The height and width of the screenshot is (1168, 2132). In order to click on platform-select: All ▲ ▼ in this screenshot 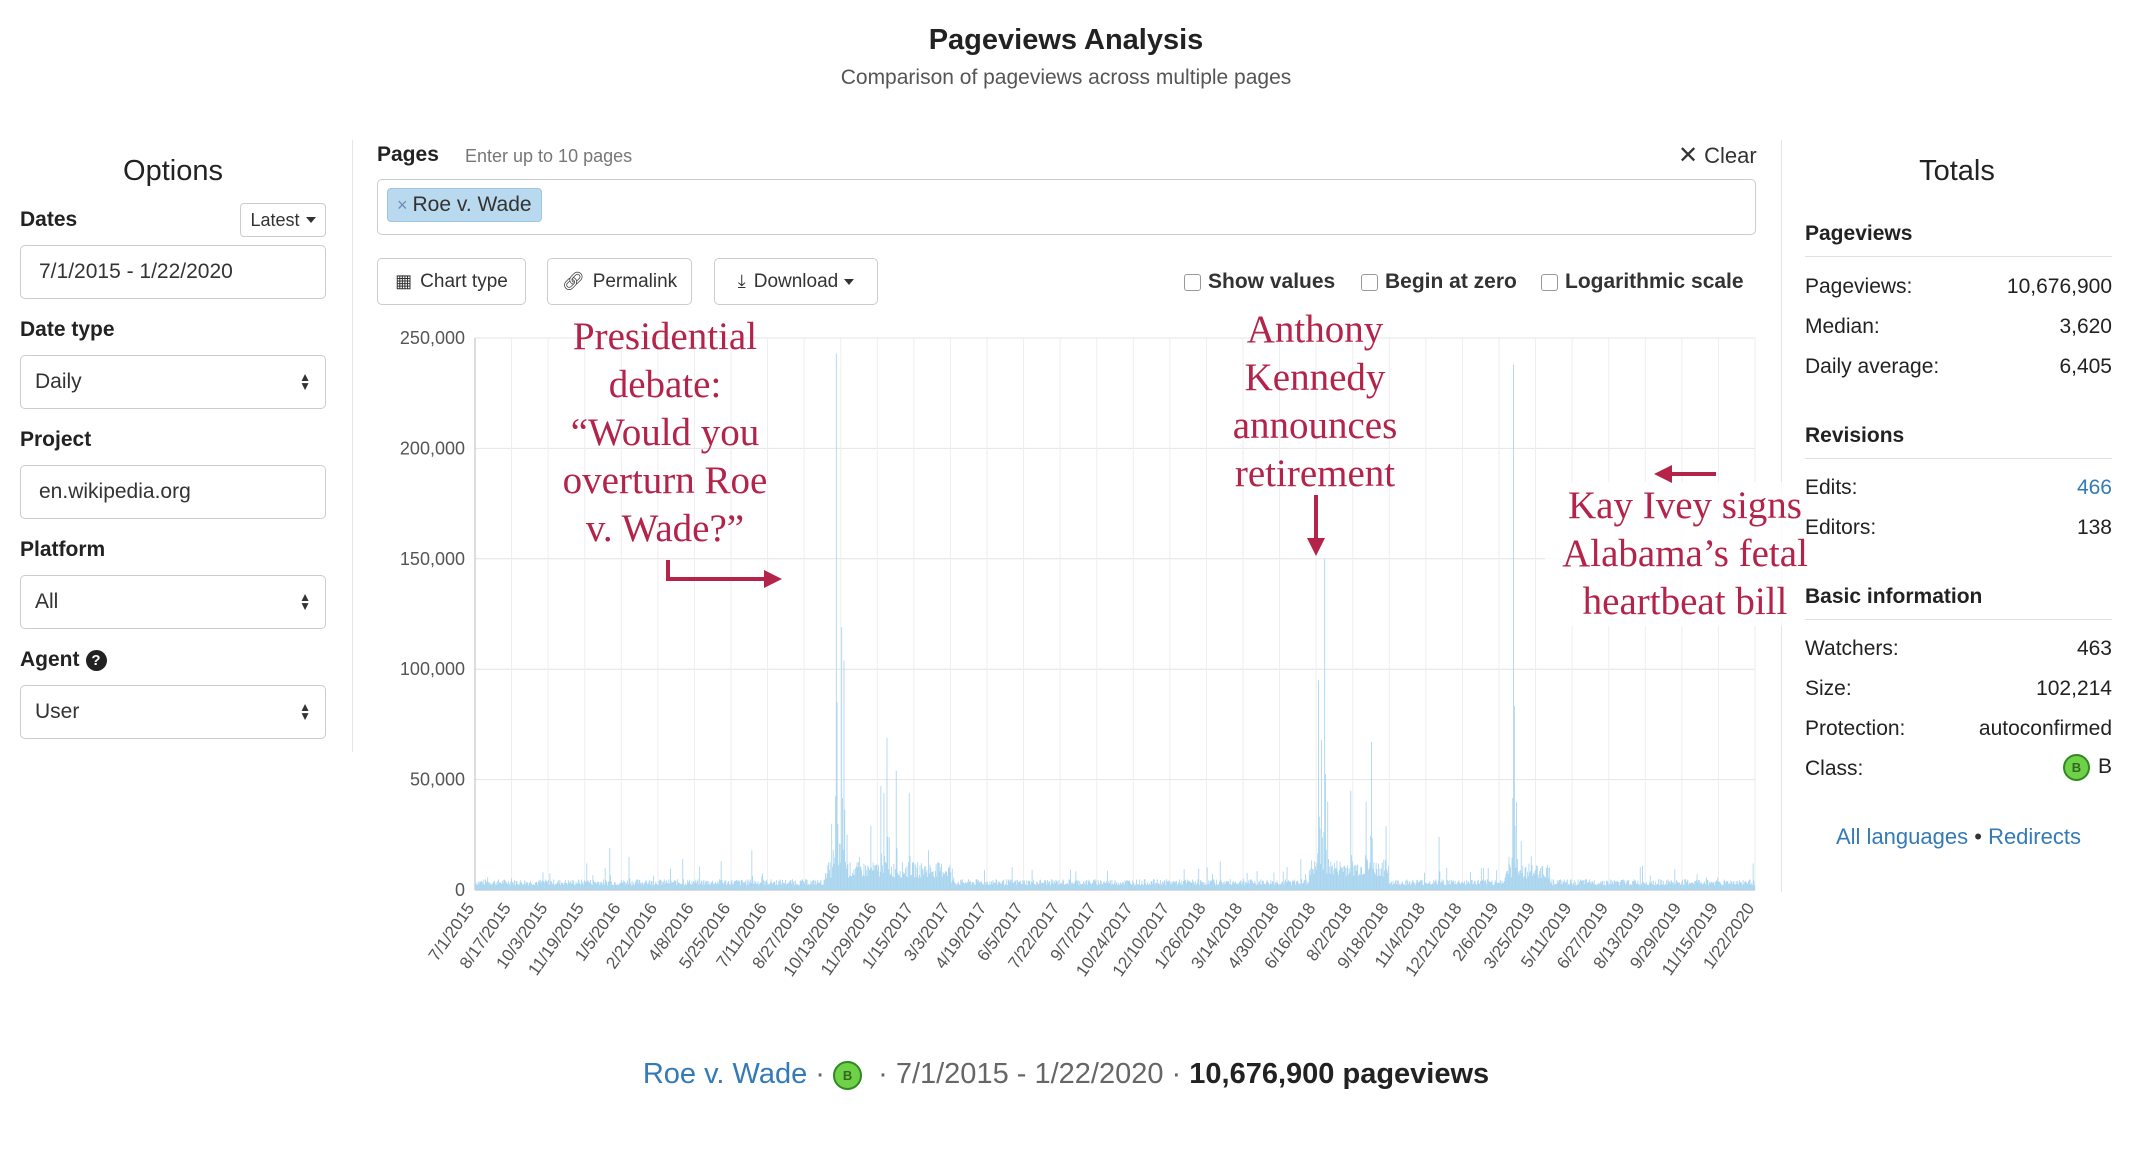, I will do `click(173, 602)`.